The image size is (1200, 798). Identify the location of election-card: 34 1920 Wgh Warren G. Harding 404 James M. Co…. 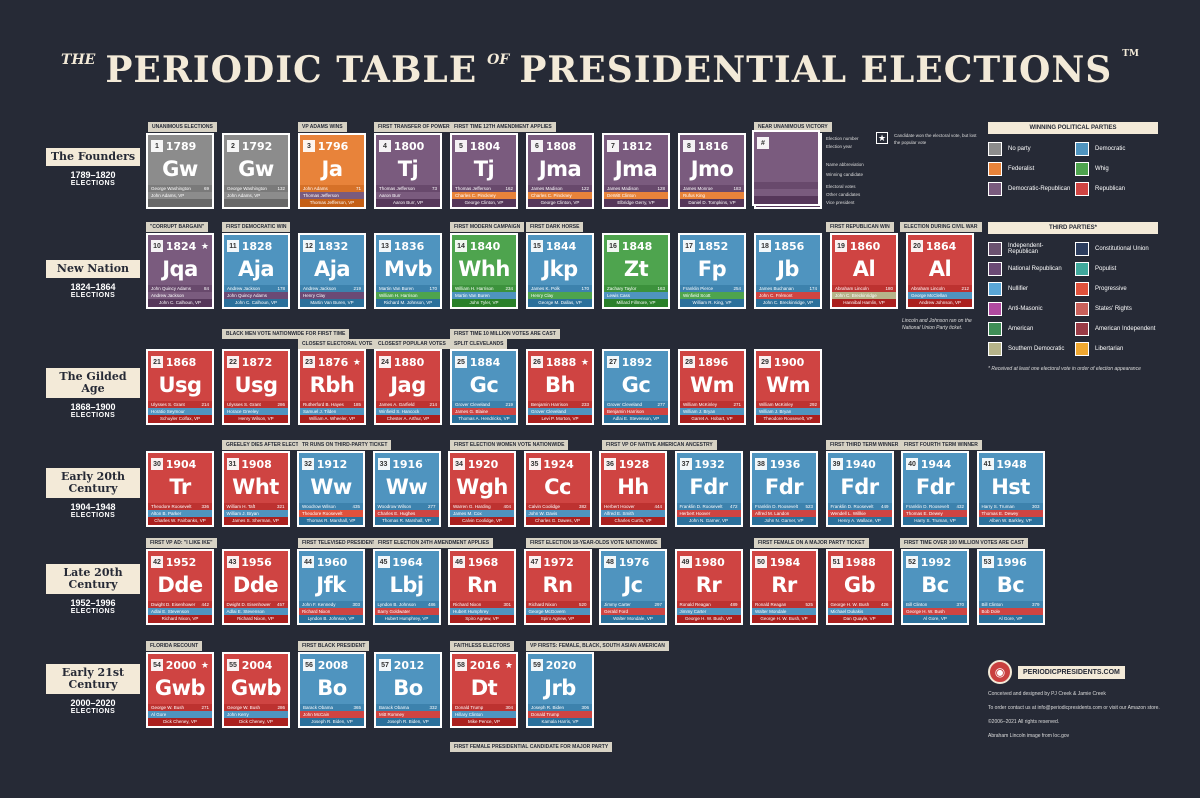
(482, 489).